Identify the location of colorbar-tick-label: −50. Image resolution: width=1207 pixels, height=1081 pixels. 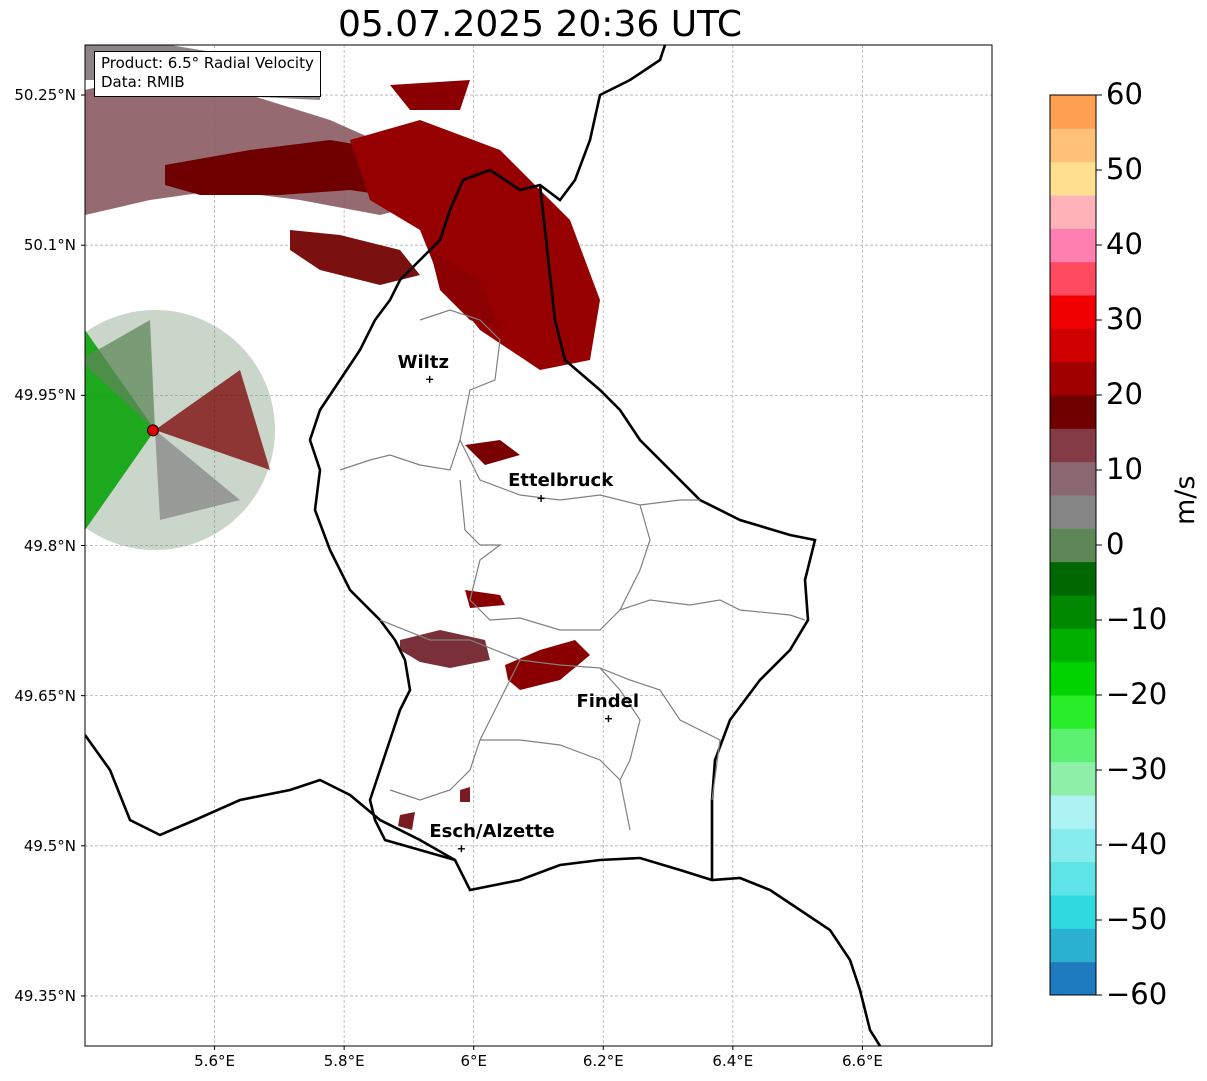
(1137, 919).